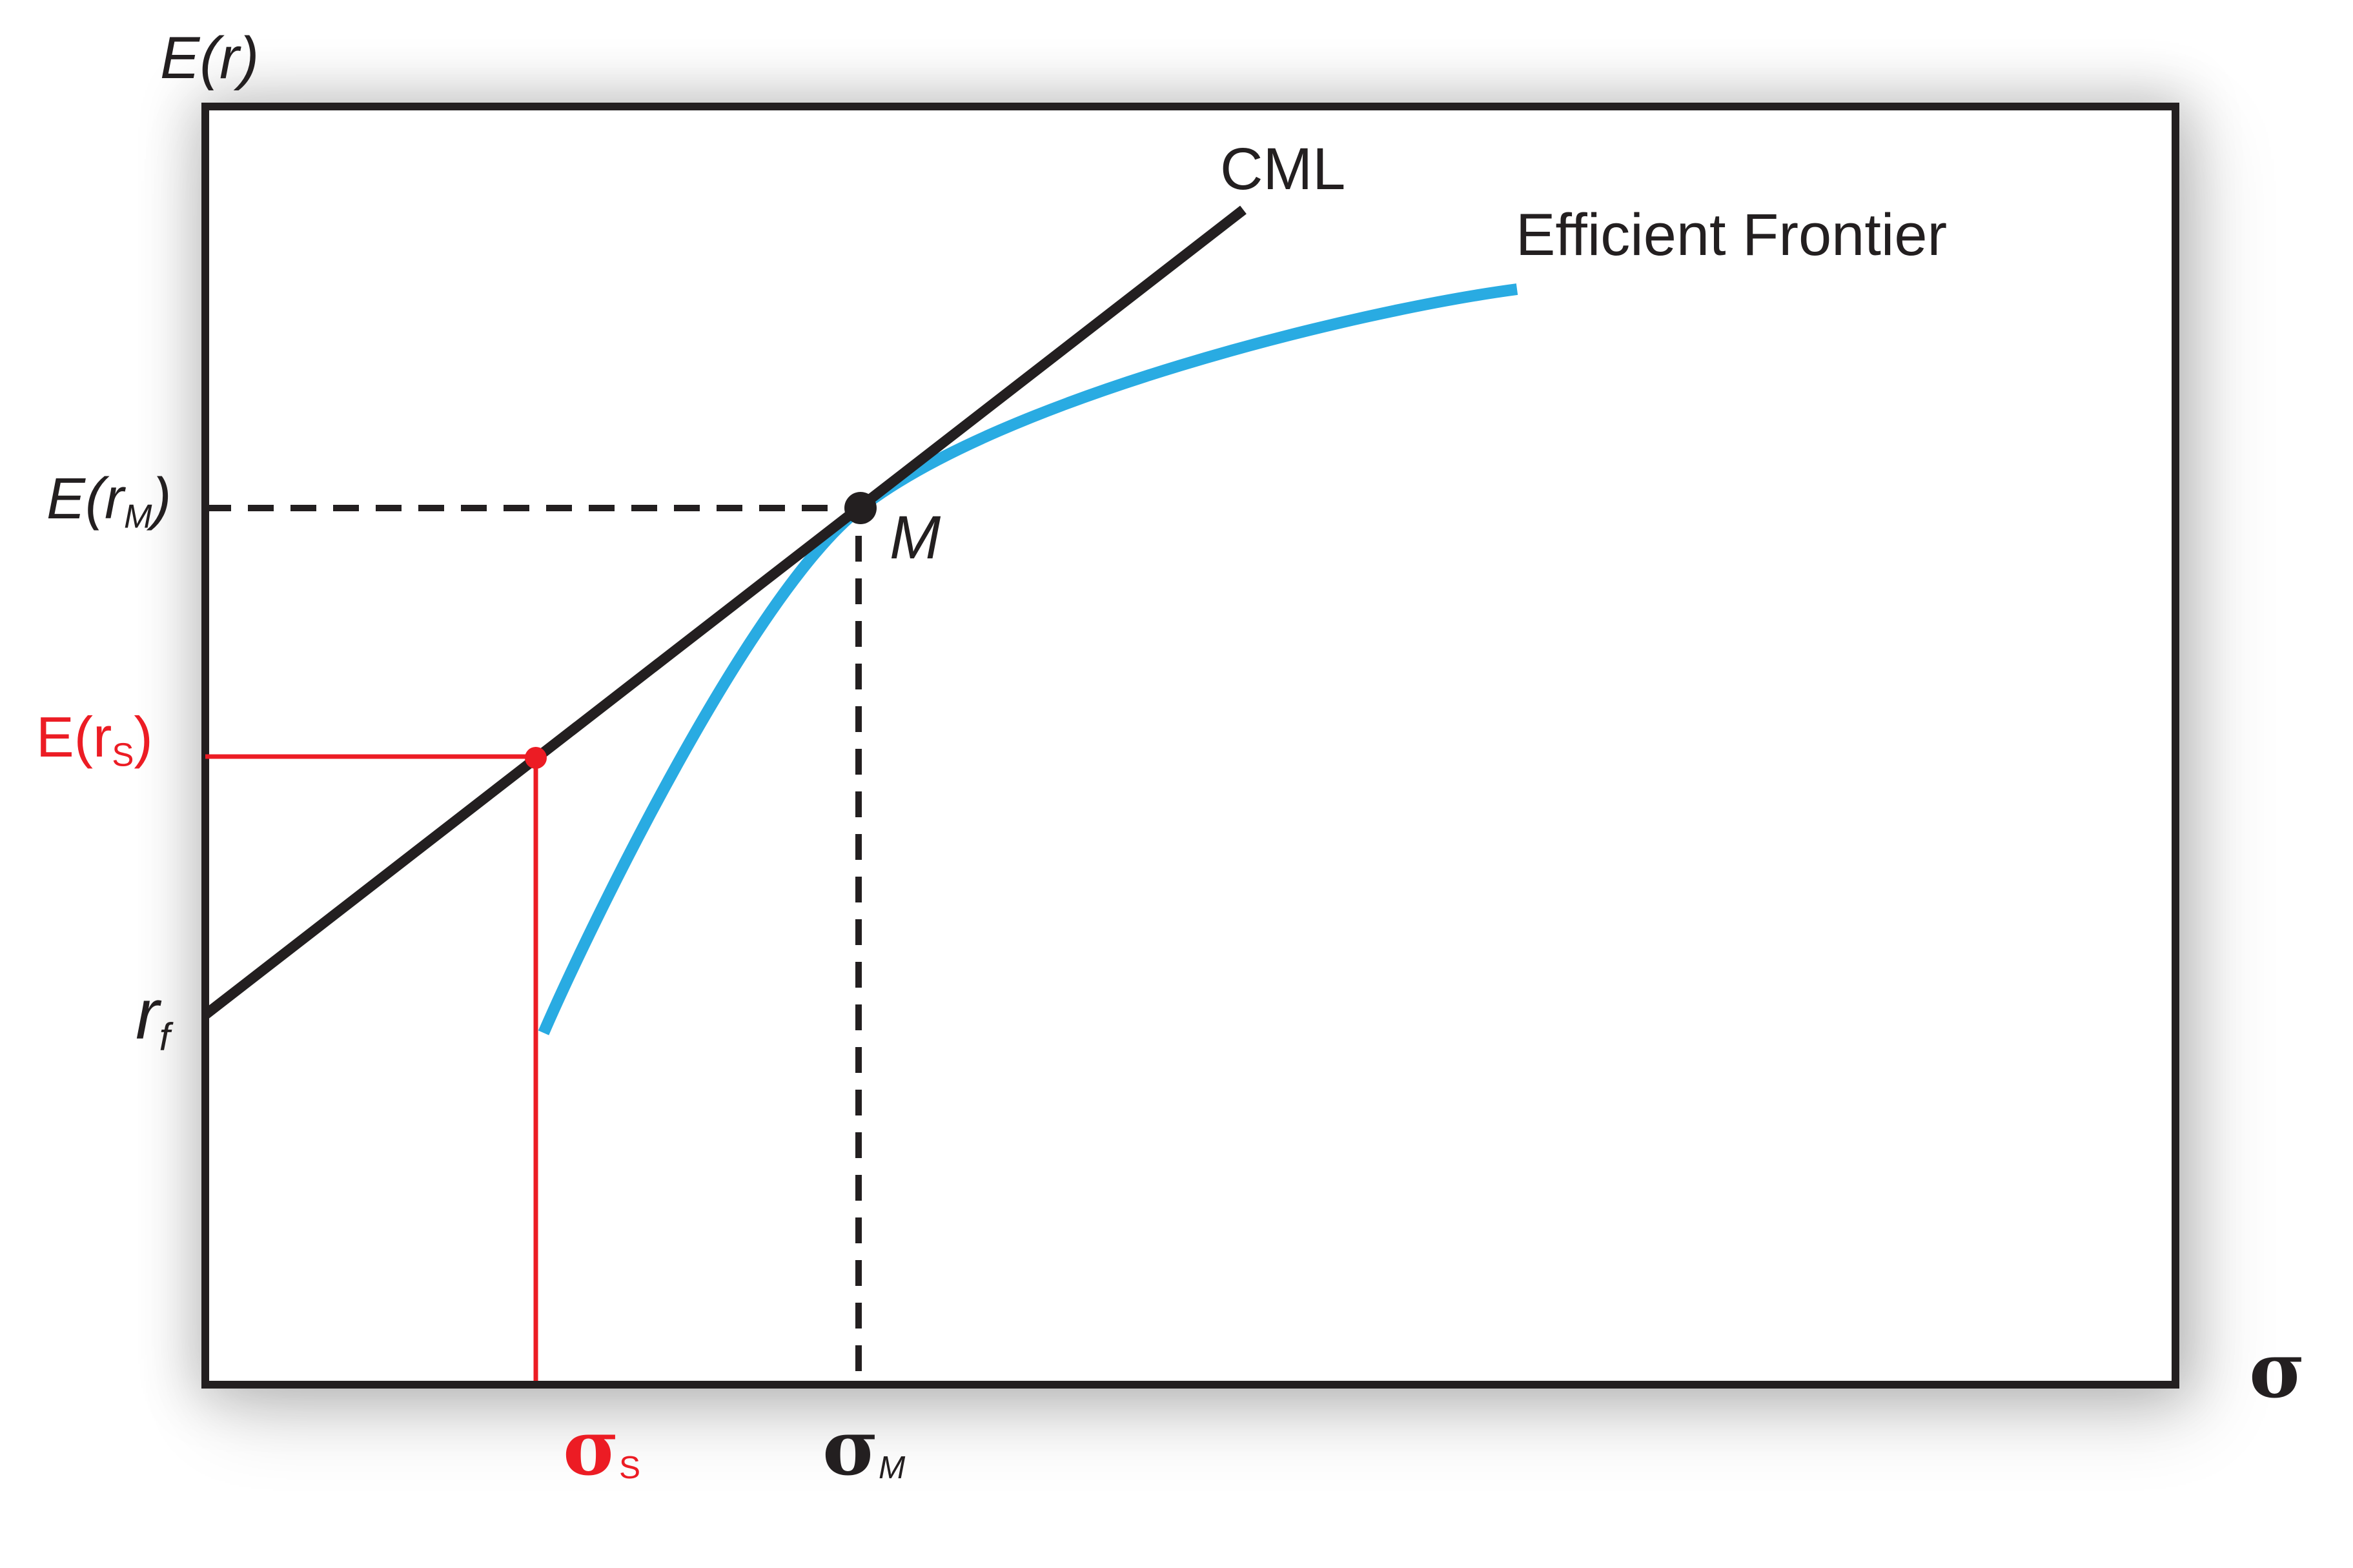 The image size is (2353, 1568). What do you see at coordinates (1732, 235) in the screenshot?
I see `efficient-frontier-label: Efficient Frontier` at bounding box center [1732, 235].